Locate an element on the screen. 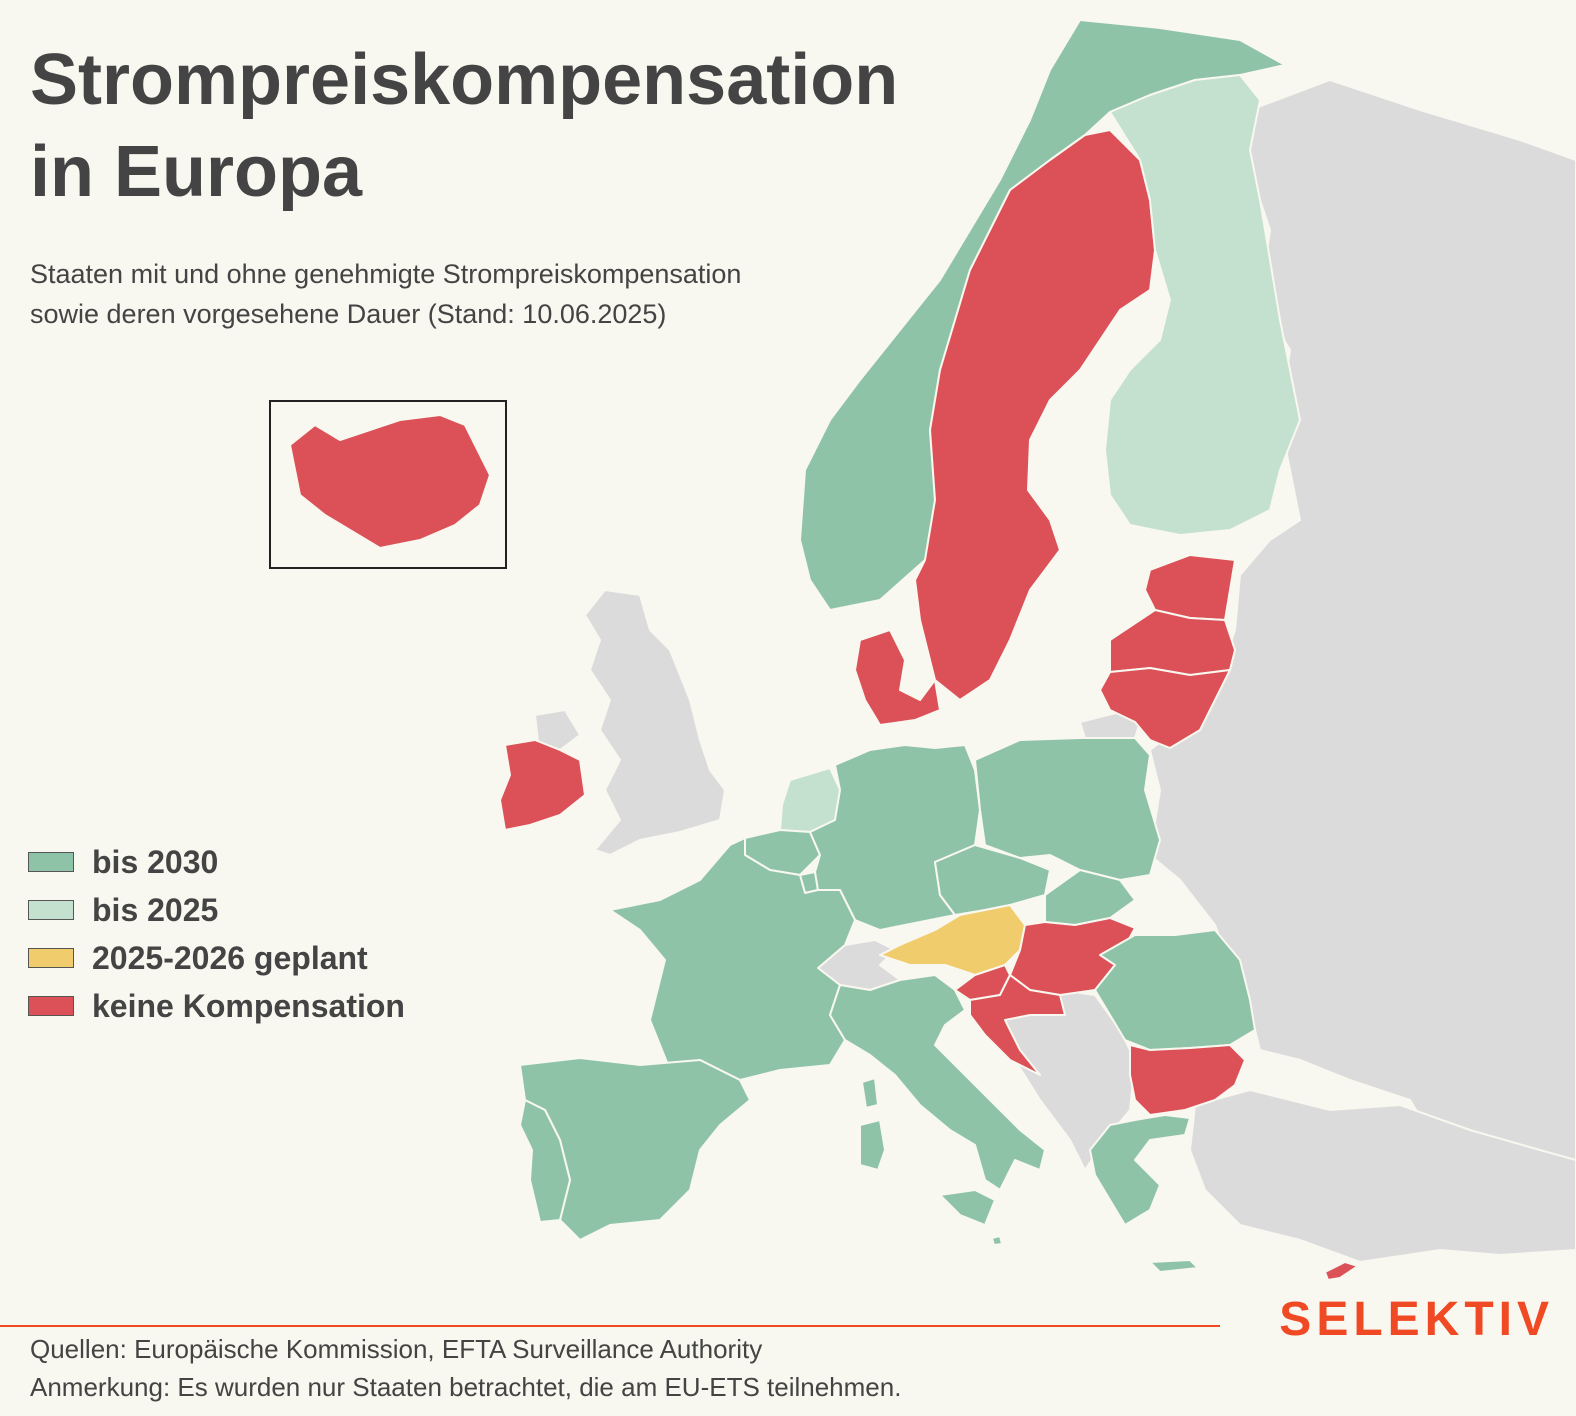 This screenshot has width=1576, height=1416. legend-label: bis 2025 is located at coordinates (155, 909).